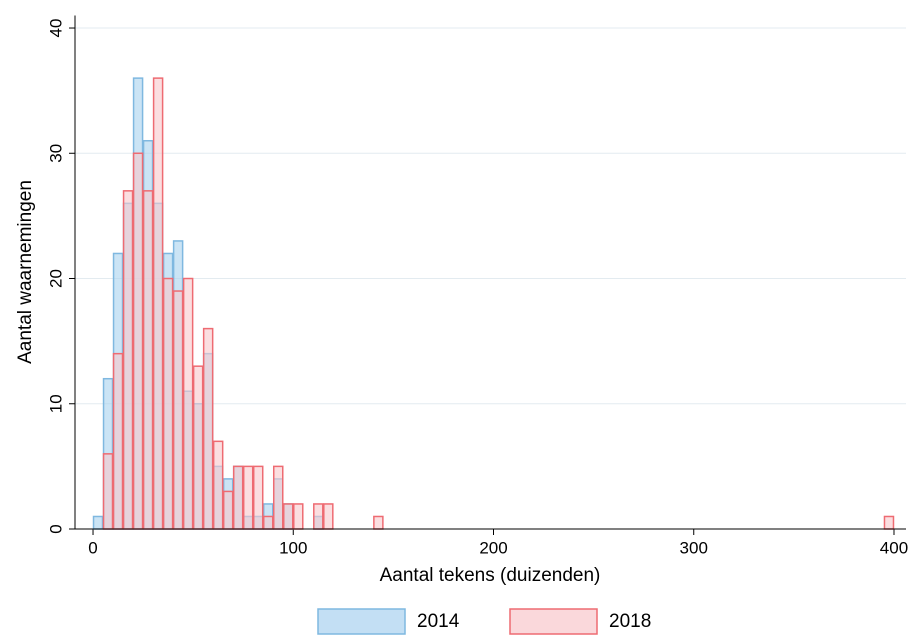 The width and height of the screenshot is (914, 644). I want to click on x-axis-label: Aantal tekens (duizenden), so click(490, 575).